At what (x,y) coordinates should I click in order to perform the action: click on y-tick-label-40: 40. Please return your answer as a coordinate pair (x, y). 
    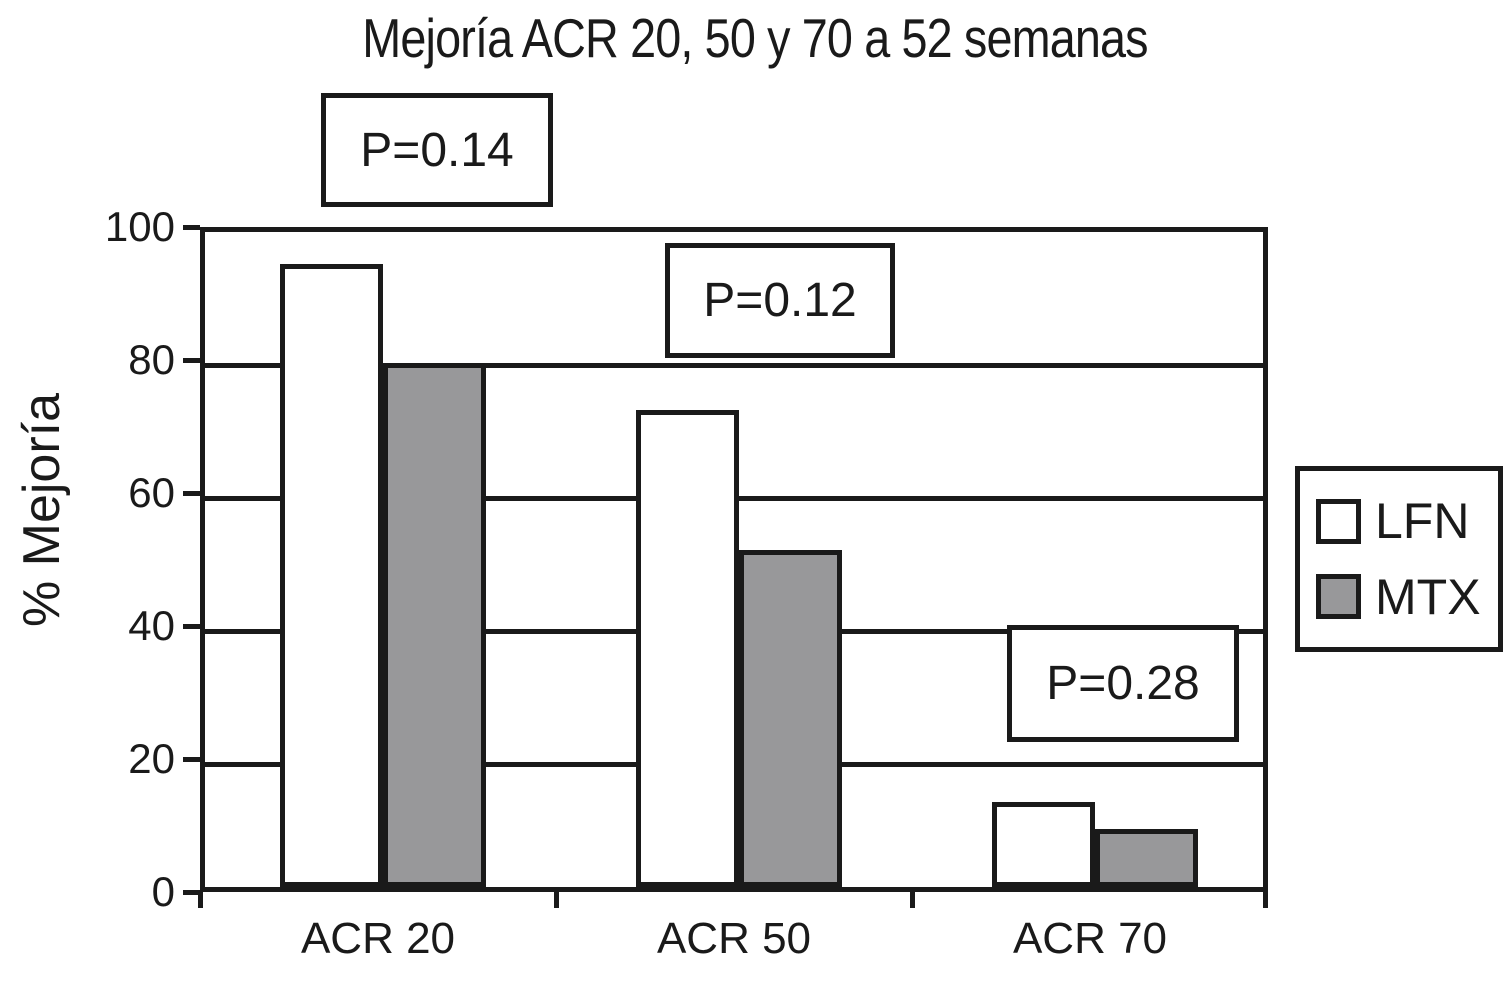
    Looking at the image, I should click on (151, 625).